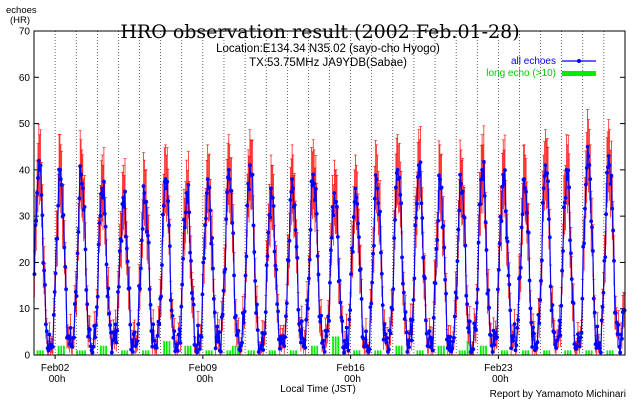 This screenshot has width=640, height=400. What do you see at coordinates (541, 67) in the screenshot?
I see `legend: all echoes long echo (>10)` at bounding box center [541, 67].